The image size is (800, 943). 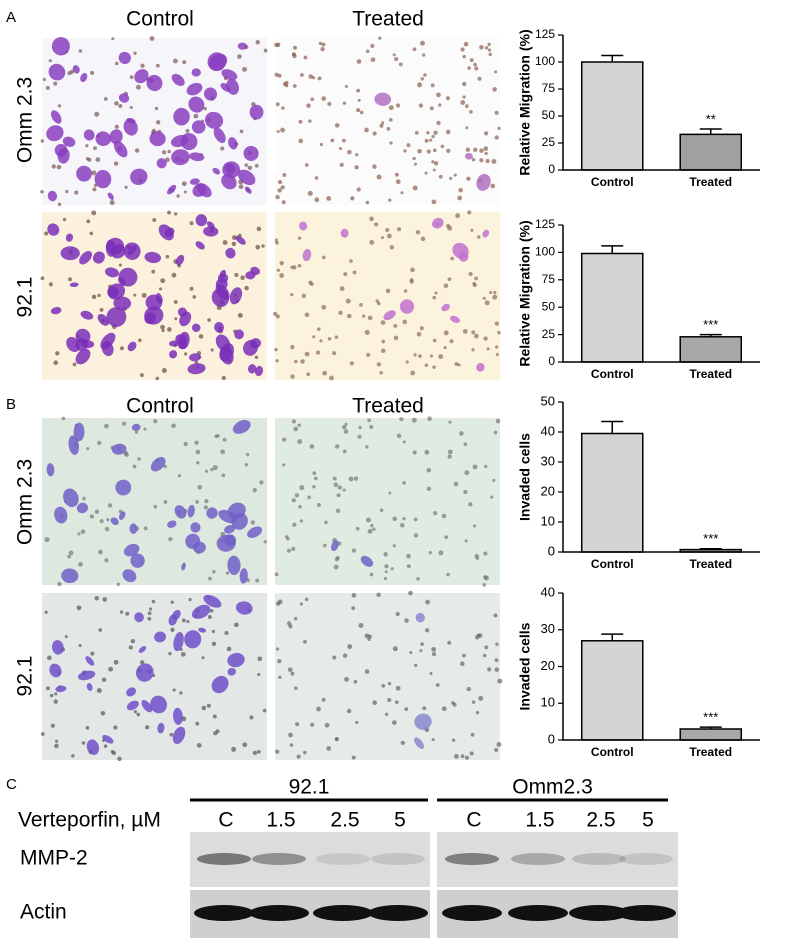 I want to click on x-tick-label: Treated, so click(x=710, y=182).